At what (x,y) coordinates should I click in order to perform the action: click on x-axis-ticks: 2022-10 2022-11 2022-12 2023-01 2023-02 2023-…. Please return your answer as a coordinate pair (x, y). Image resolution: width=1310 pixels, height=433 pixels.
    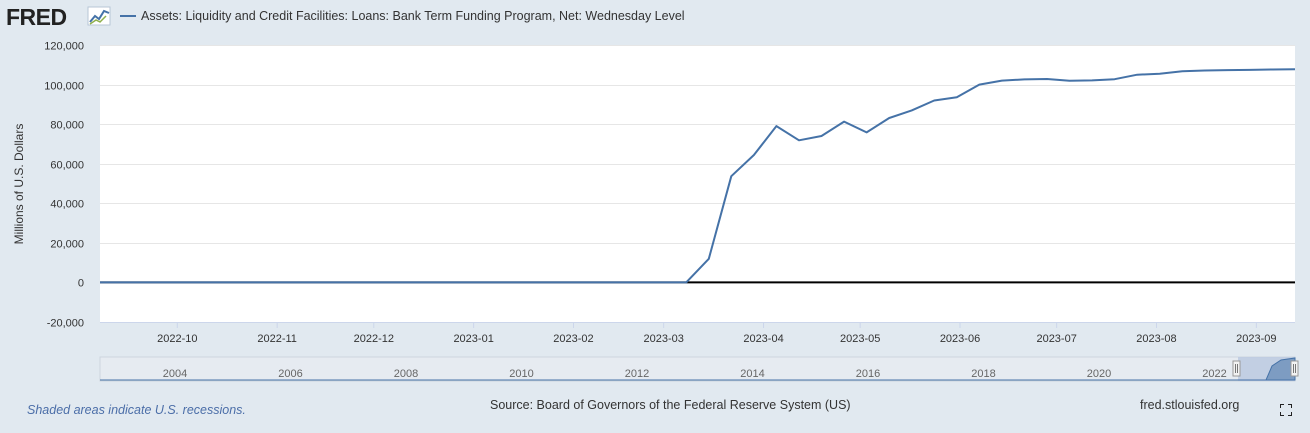
    Looking at the image, I should click on (697, 333).